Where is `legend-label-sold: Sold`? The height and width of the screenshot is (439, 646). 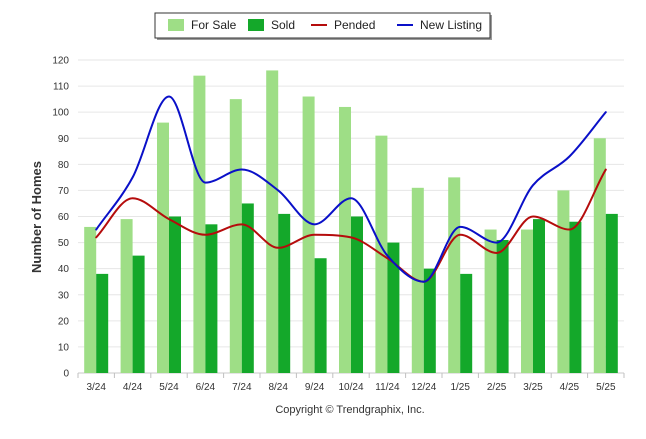 legend-label-sold: Sold is located at coordinates (283, 25).